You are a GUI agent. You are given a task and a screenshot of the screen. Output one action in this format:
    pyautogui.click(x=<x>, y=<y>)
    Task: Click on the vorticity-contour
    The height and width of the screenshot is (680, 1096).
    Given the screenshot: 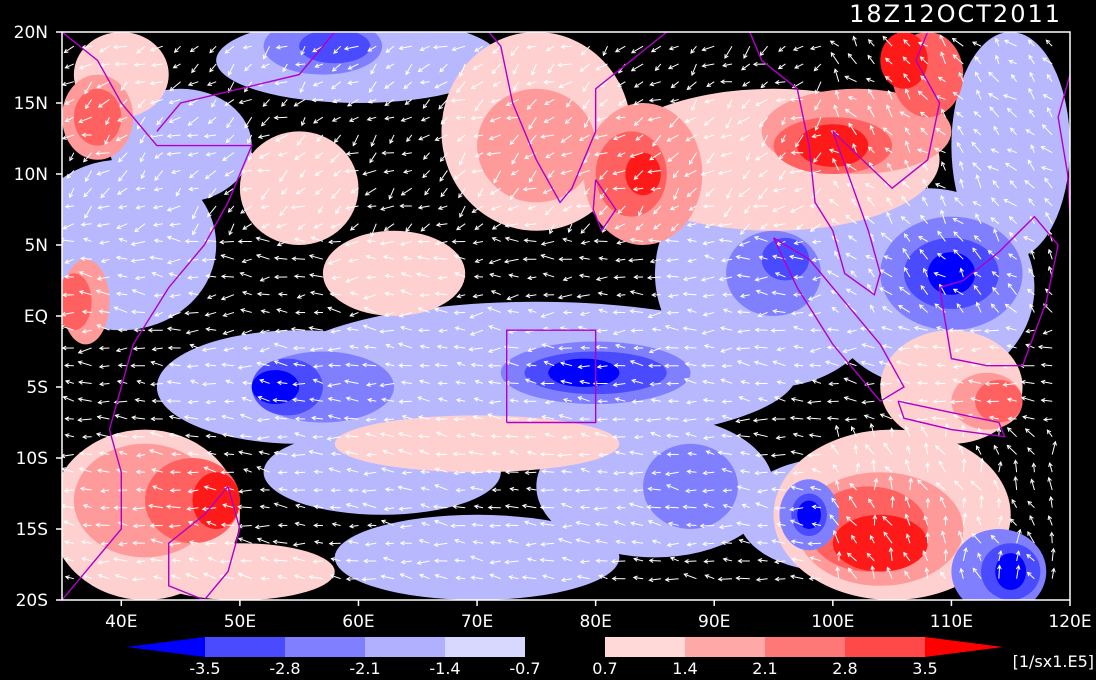 What is the action you would take?
    pyautogui.click(x=1011, y=572)
    